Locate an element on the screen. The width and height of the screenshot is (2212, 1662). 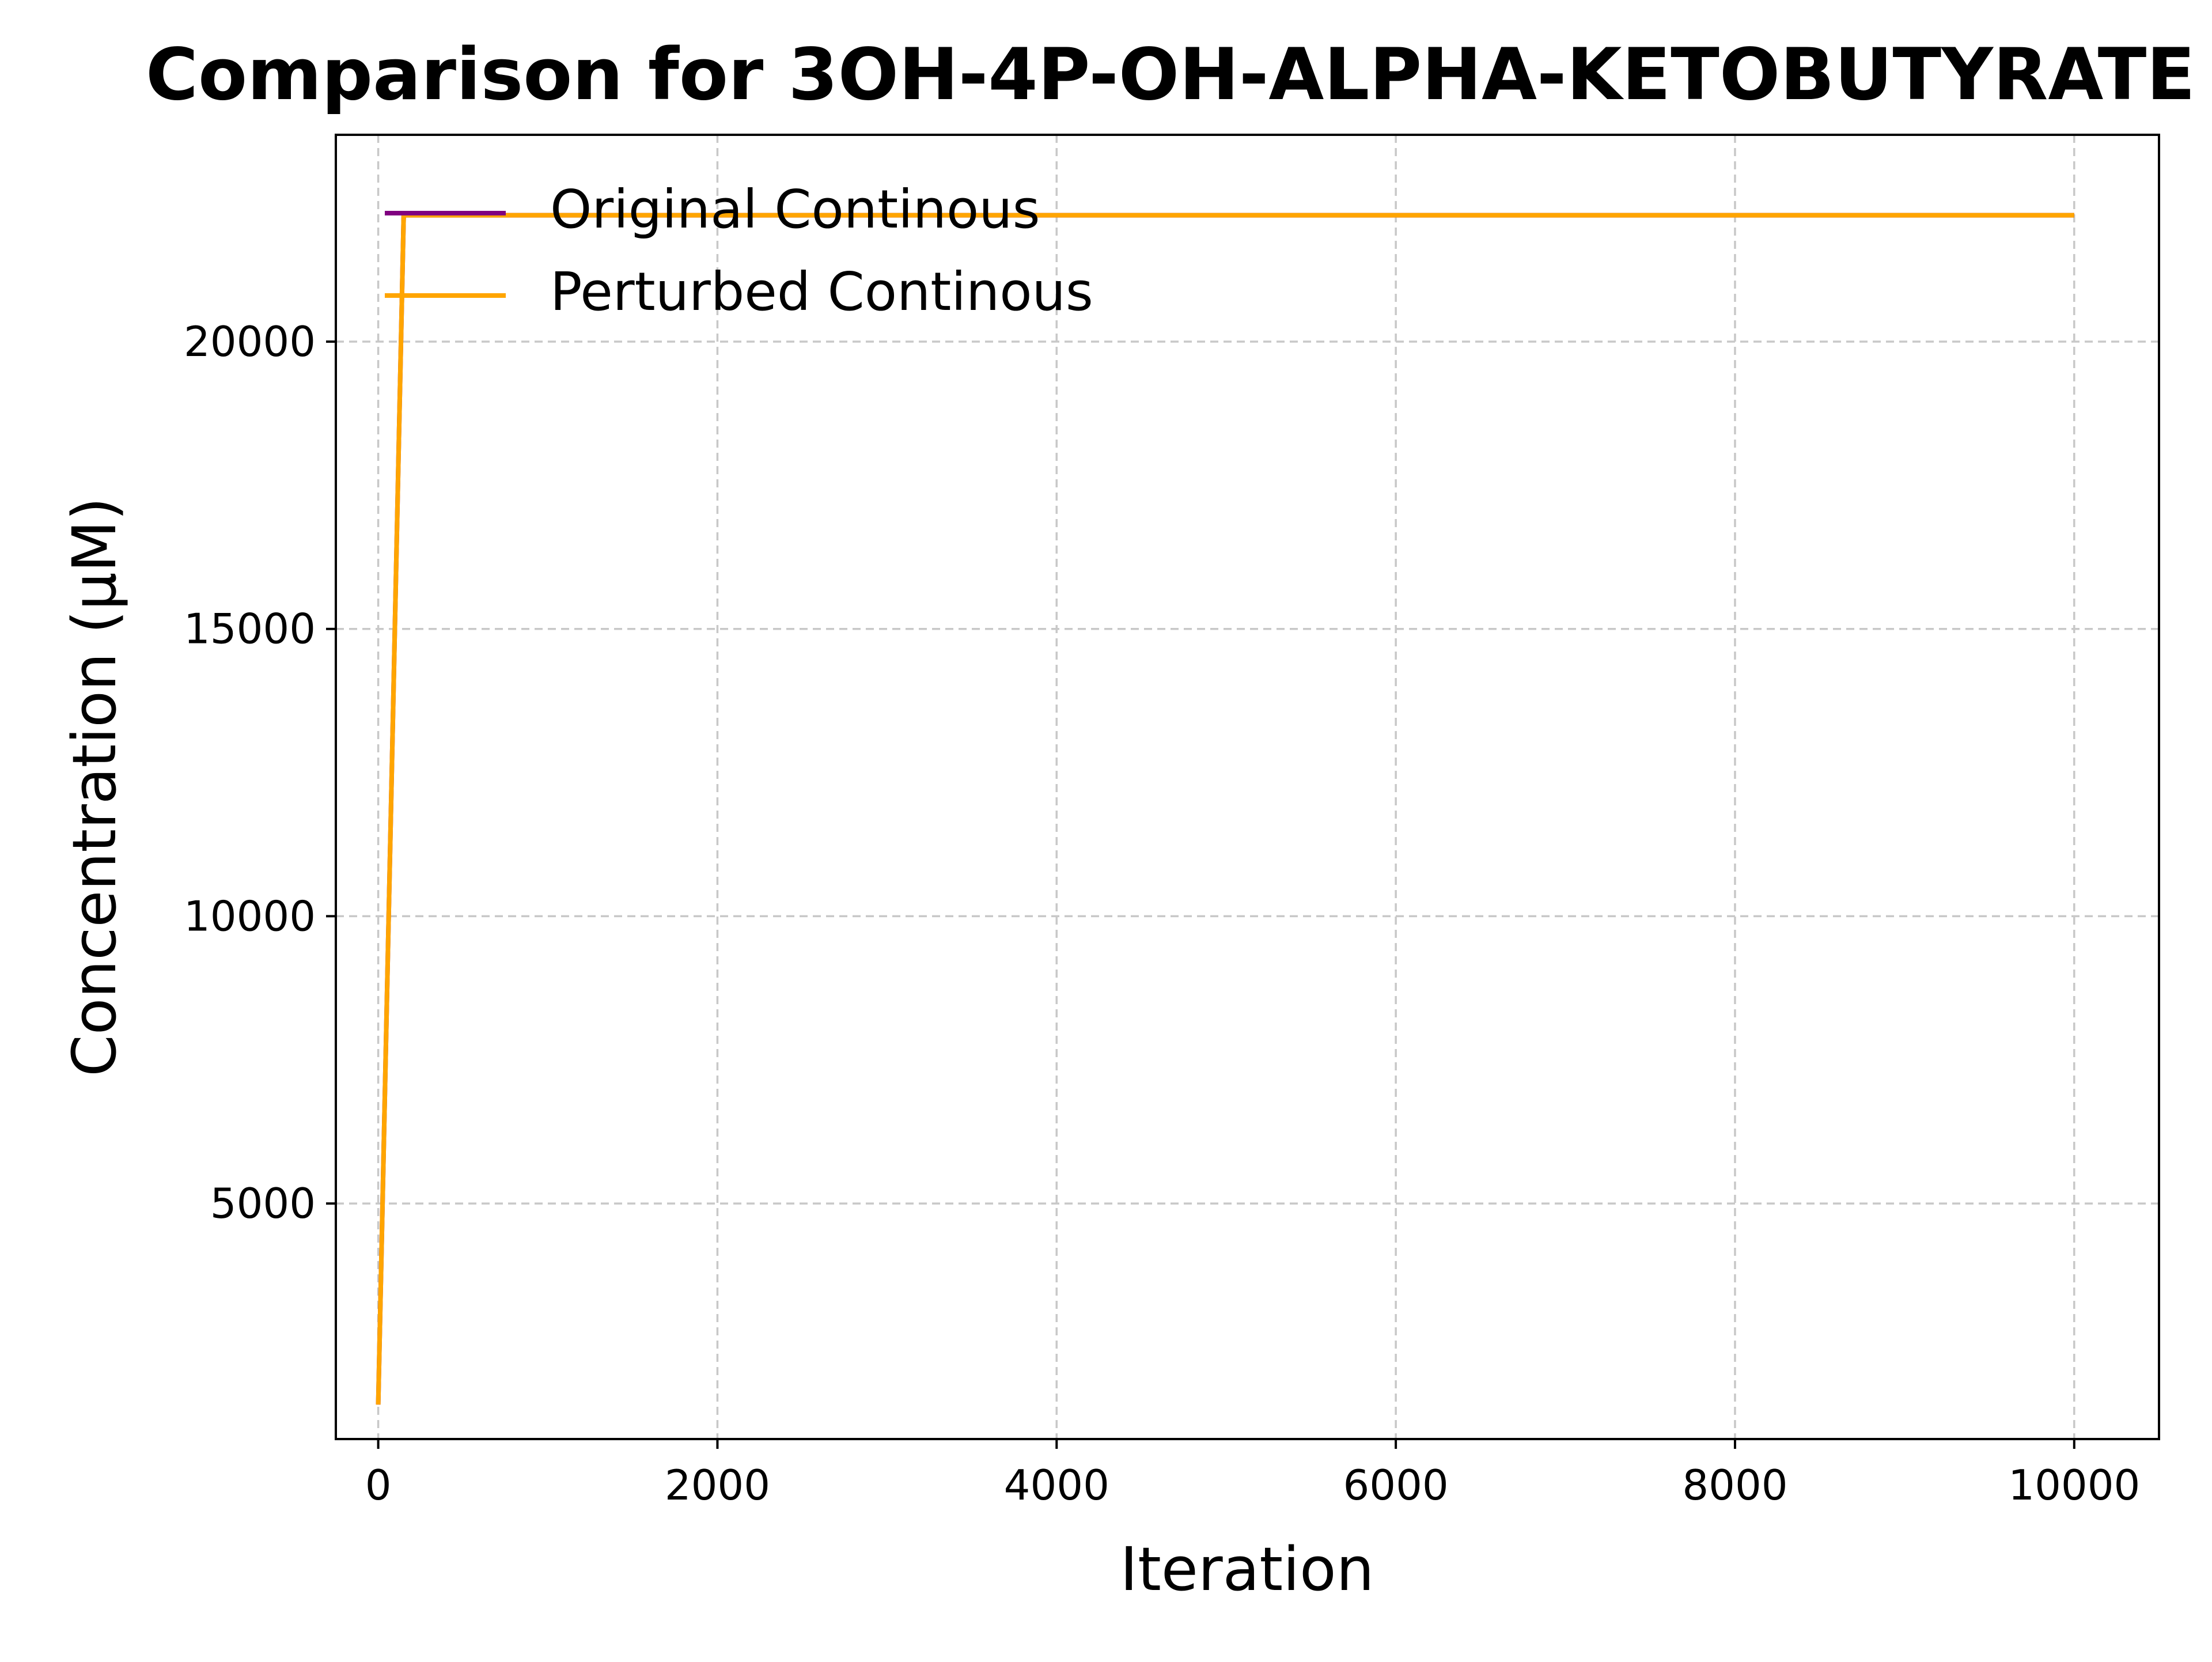
x-axis-label: Iteration is located at coordinates (1247, 1569).